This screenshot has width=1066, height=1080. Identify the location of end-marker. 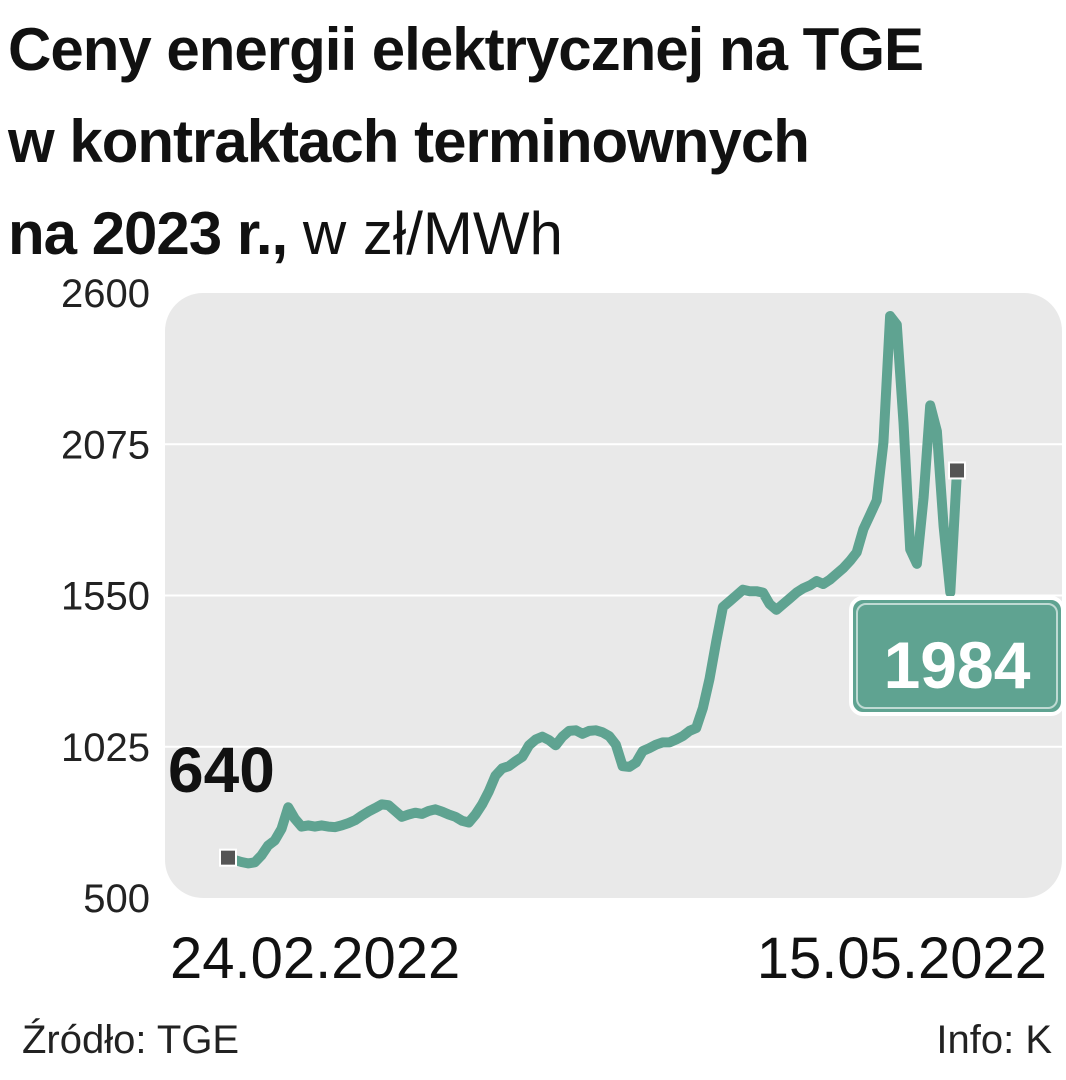
(957, 470).